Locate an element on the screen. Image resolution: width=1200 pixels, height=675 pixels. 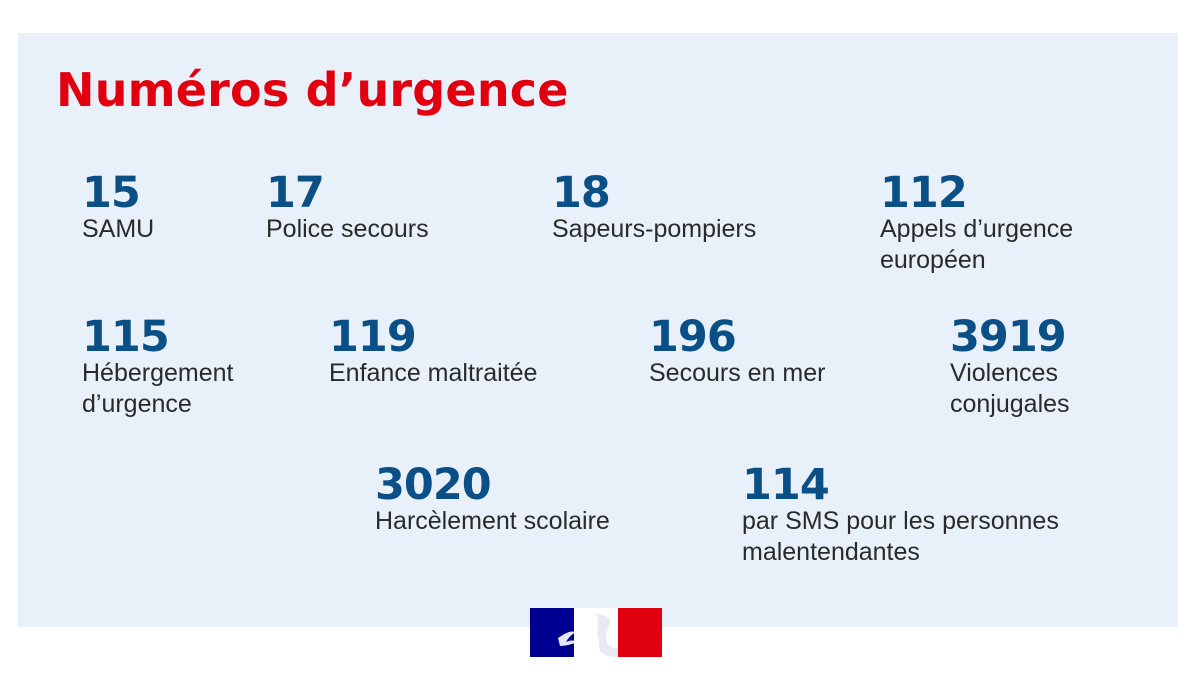
number-value: 18 is located at coordinates (581, 193).